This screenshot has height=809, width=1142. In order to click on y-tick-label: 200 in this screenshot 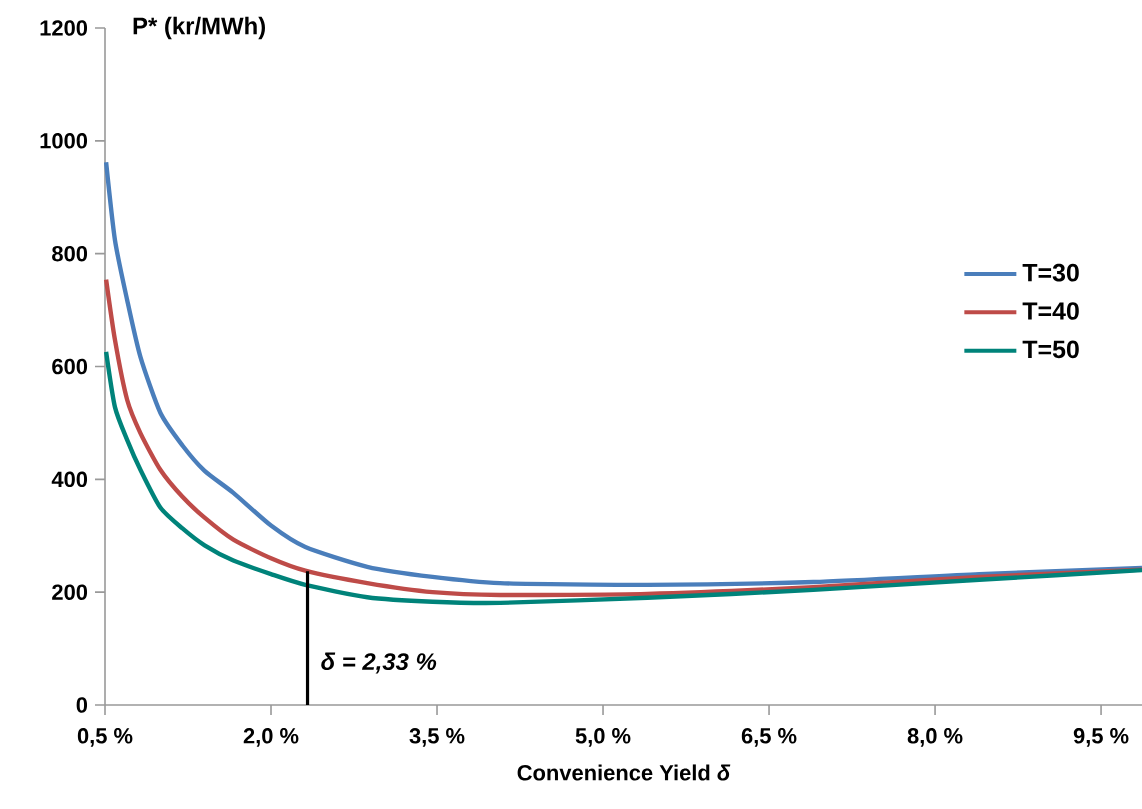, I will do `click(70, 592)`.